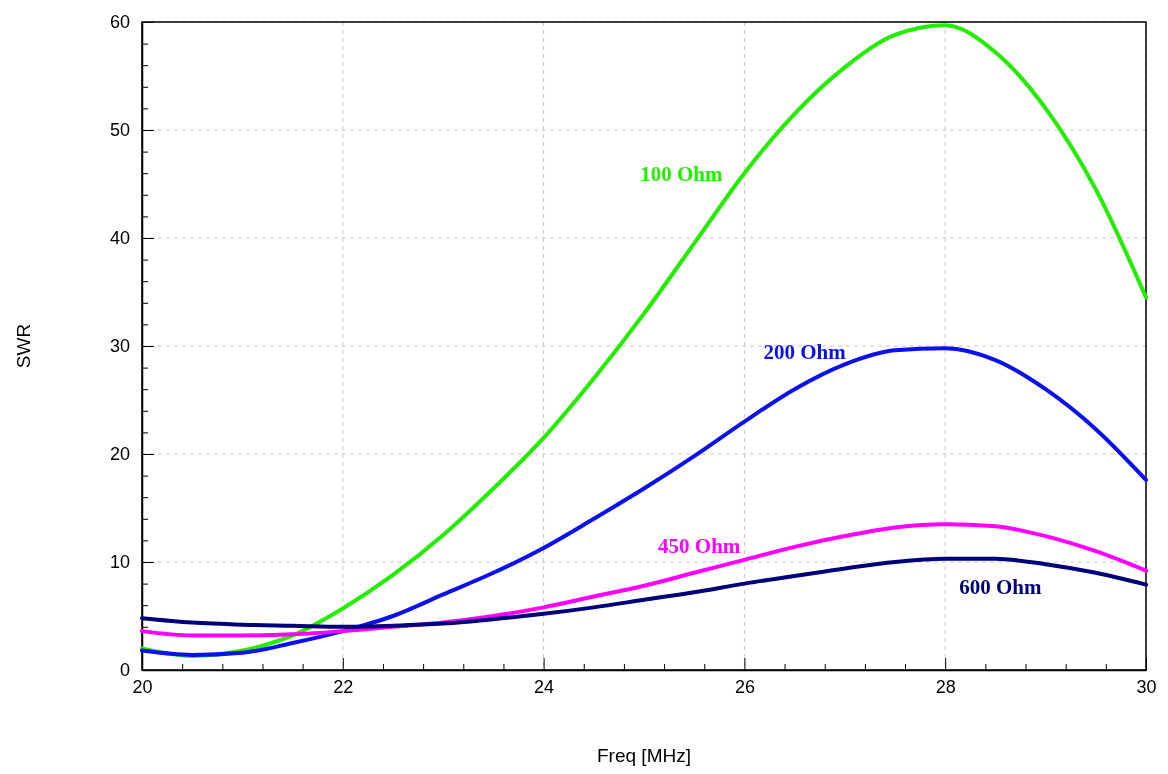 Image resolution: width=1168 pixels, height=774 pixels. I want to click on y-tick-label: 10, so click(119, 562).